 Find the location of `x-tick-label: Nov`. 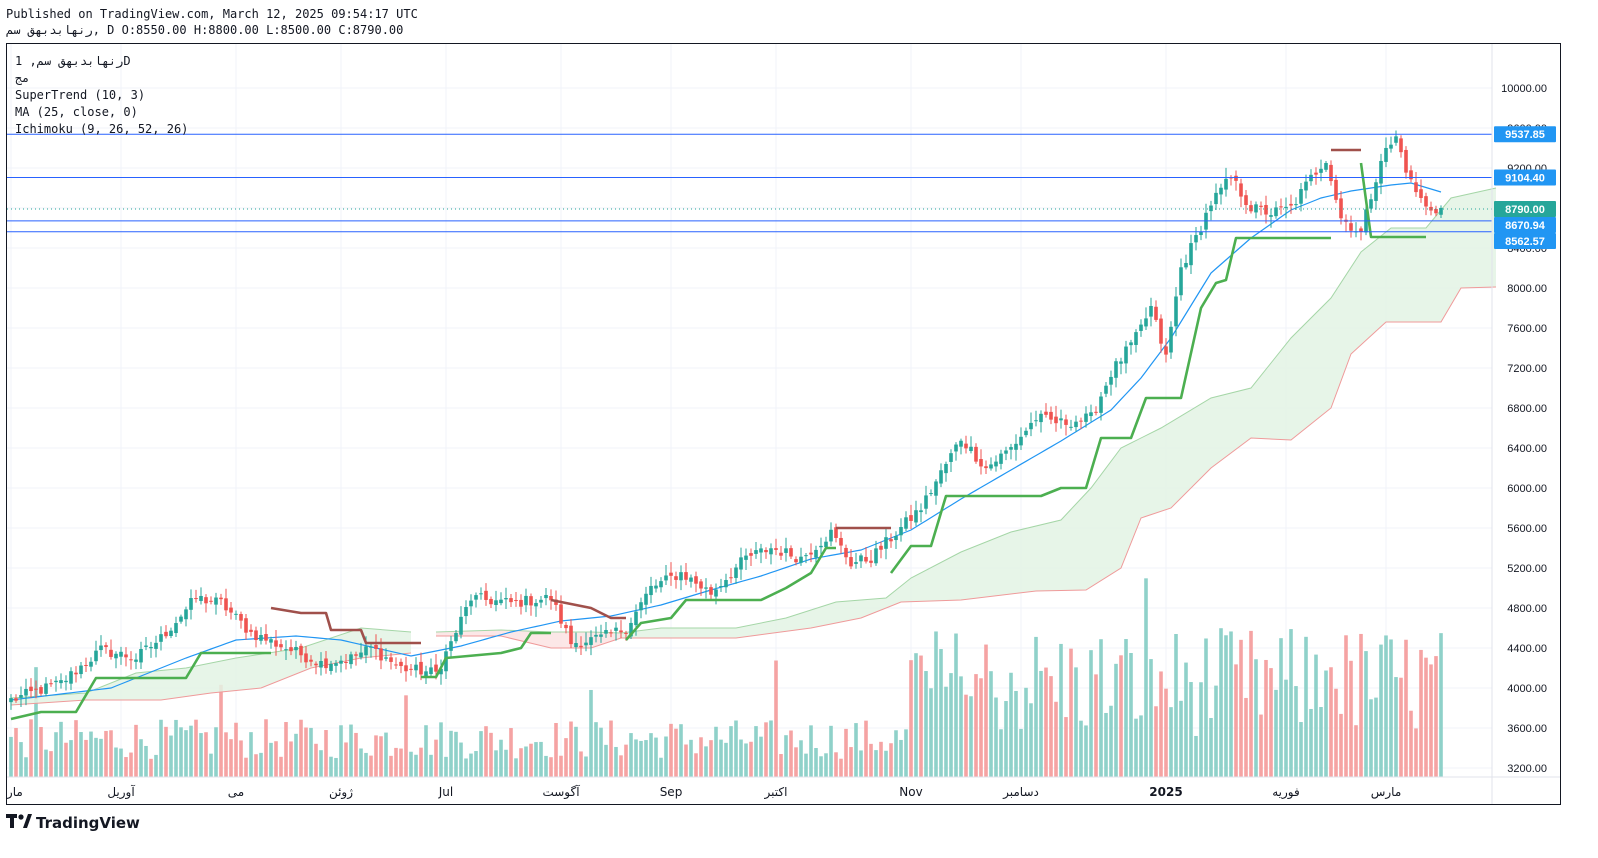

x-tick-label: Nov is located at coordinates (910, 792).